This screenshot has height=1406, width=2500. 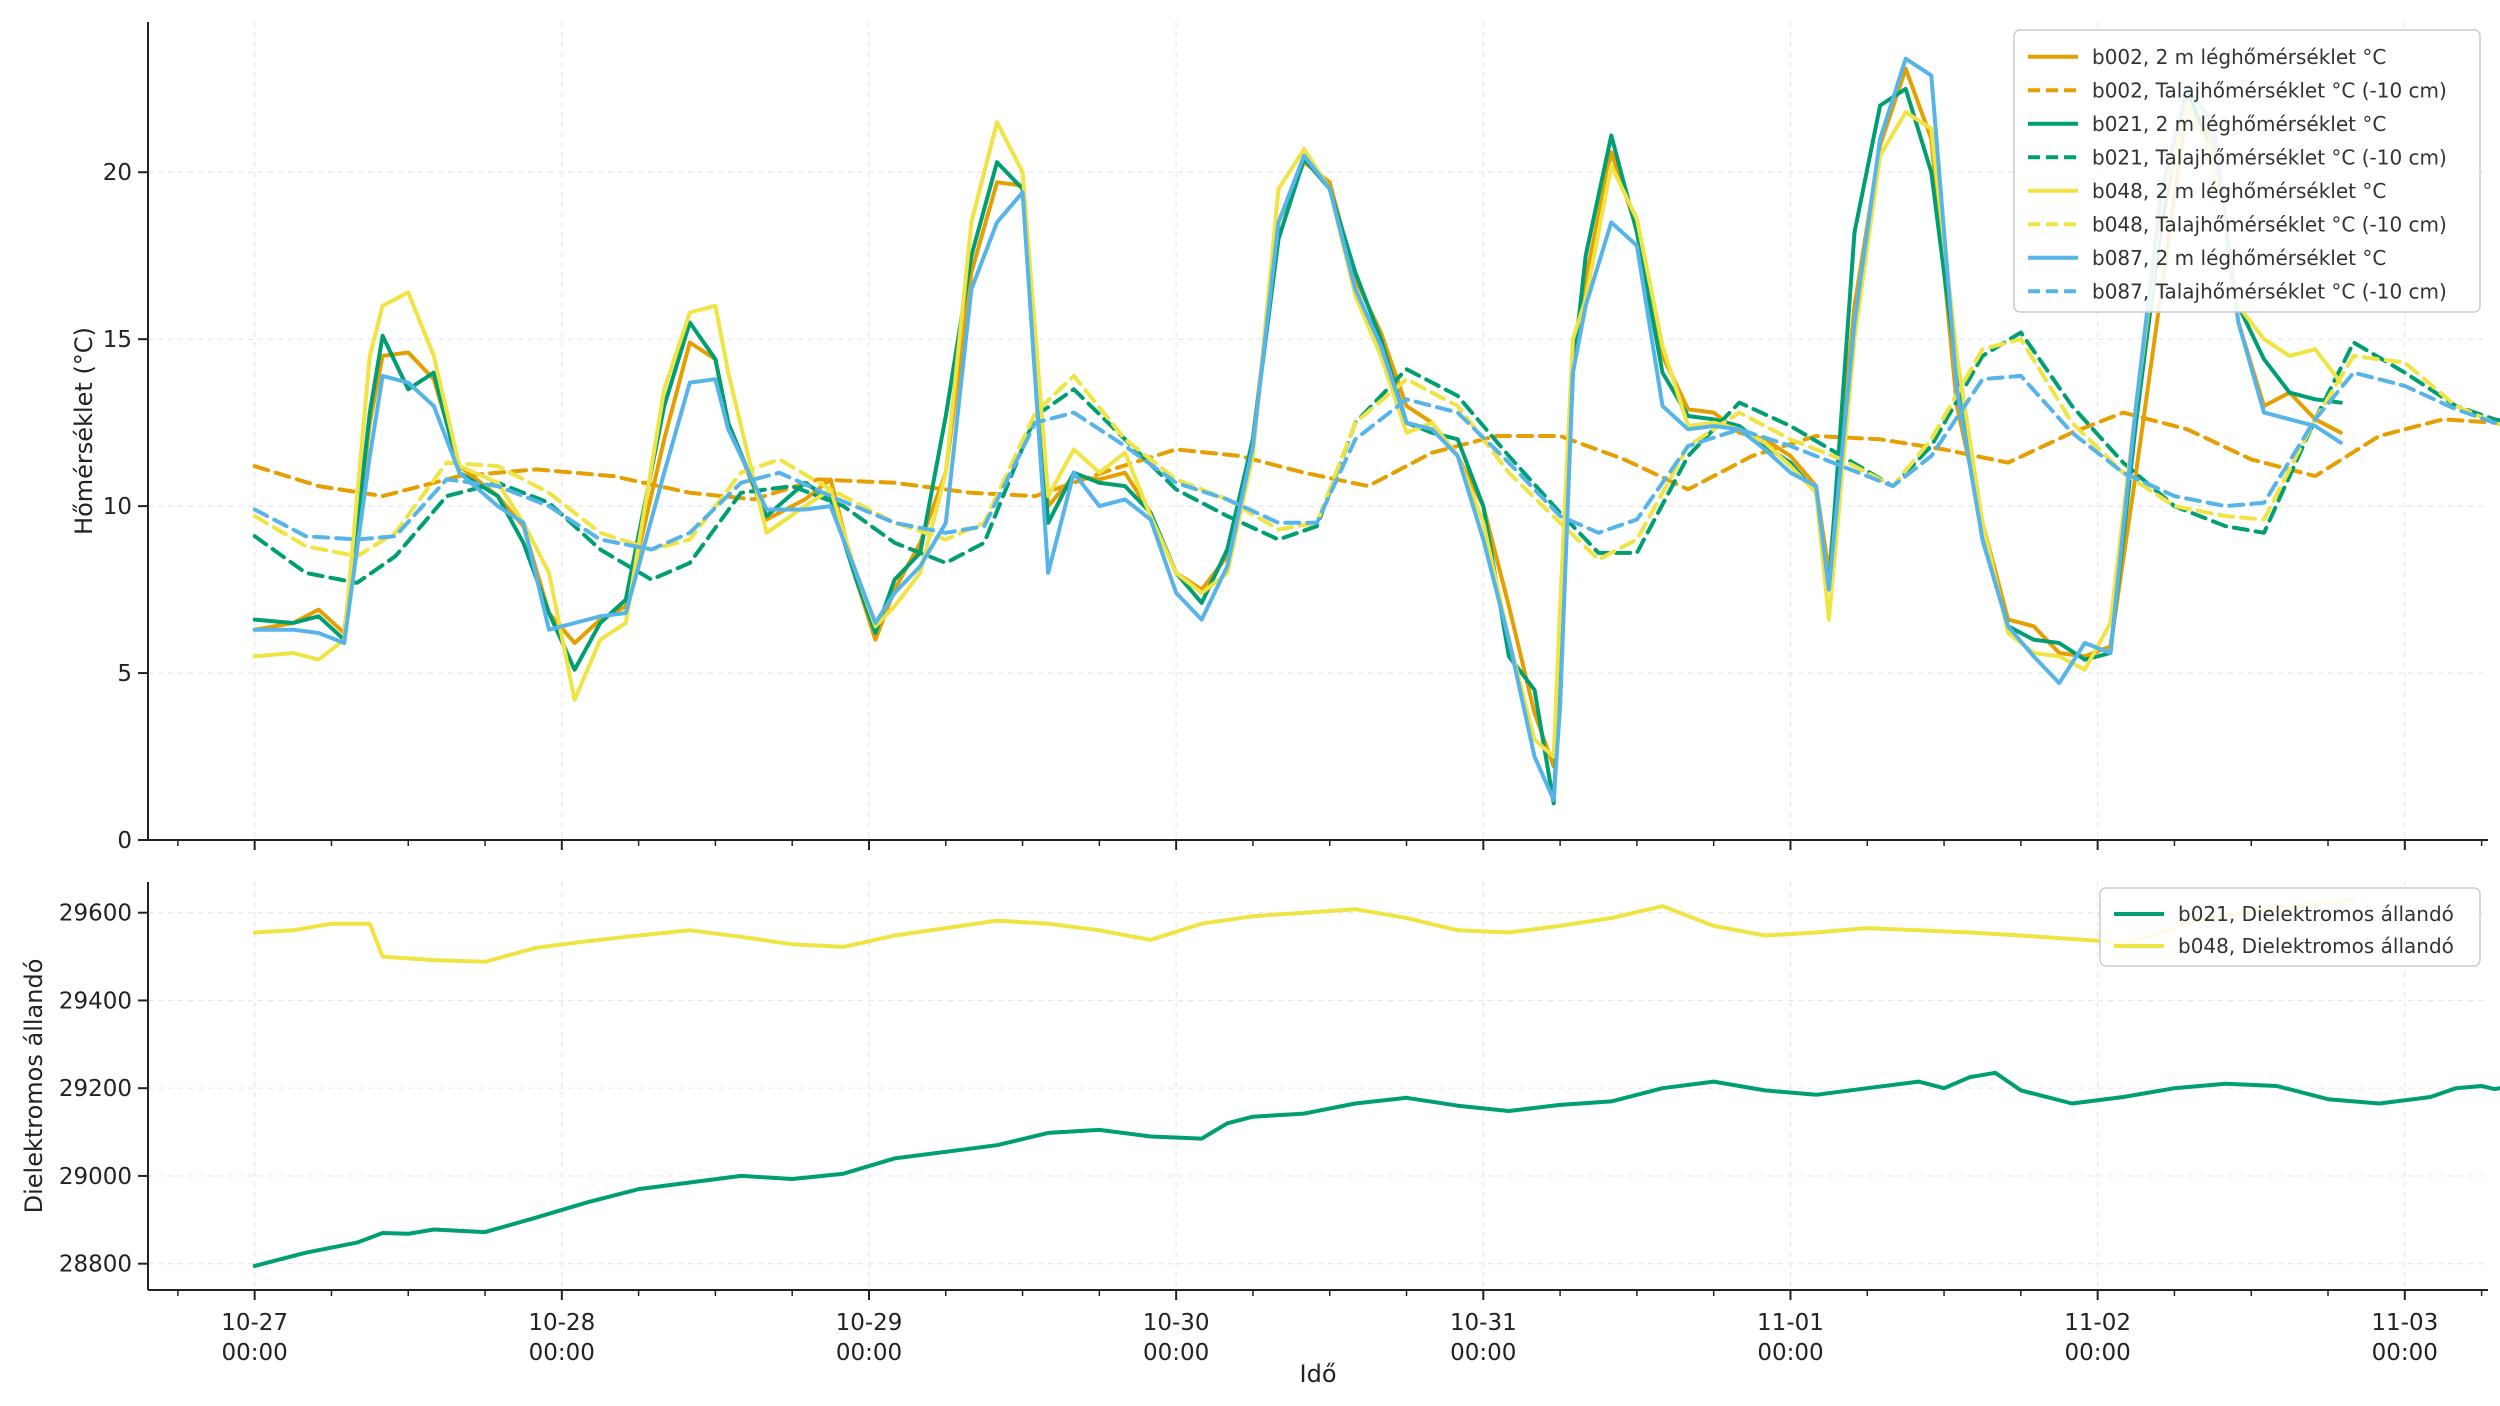 I want to click on legend-label: b048, 2 m léghőmérséklet °C, so click(x=2239, y=191).